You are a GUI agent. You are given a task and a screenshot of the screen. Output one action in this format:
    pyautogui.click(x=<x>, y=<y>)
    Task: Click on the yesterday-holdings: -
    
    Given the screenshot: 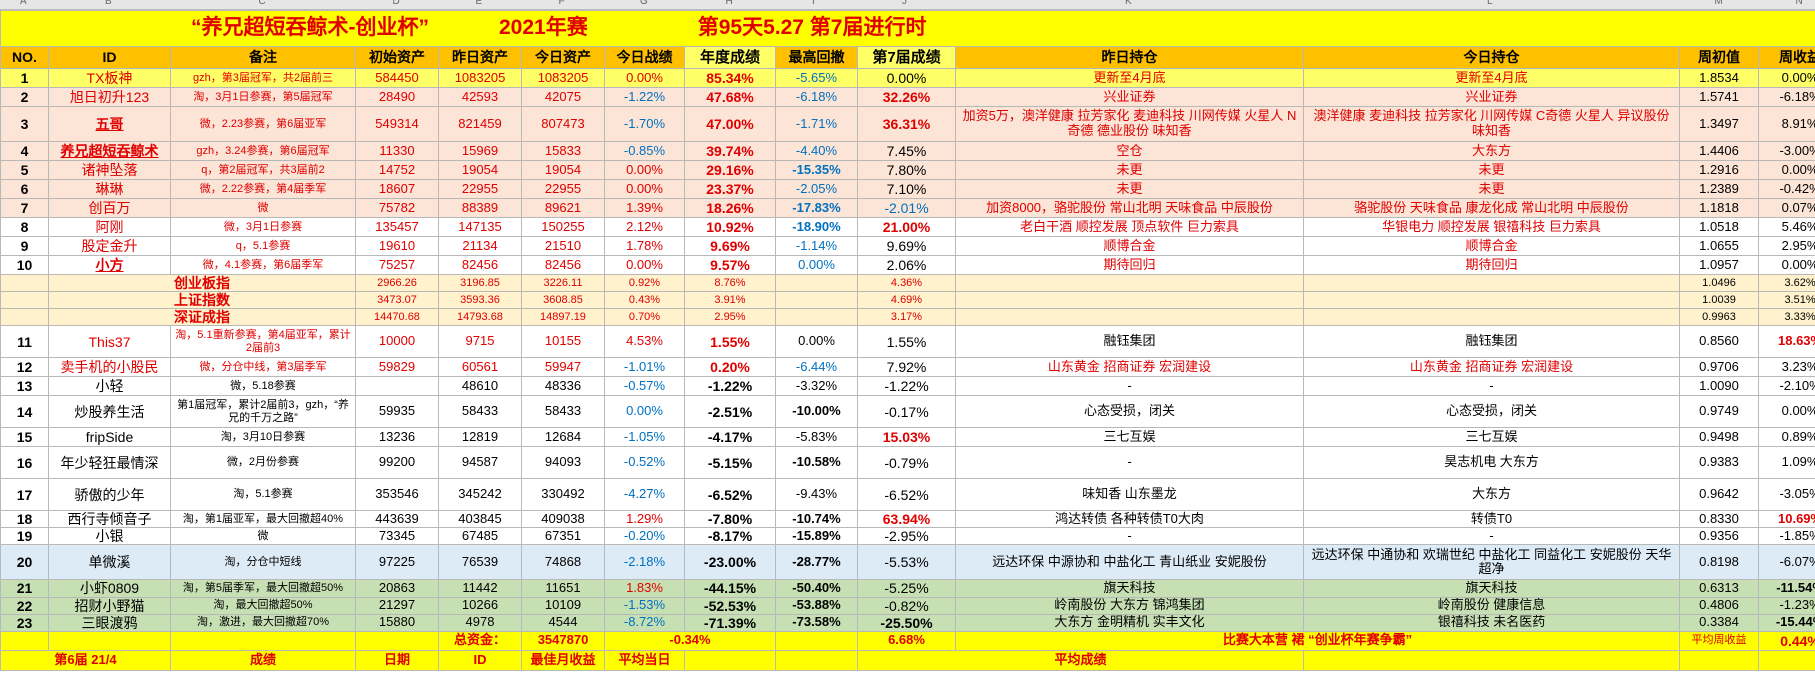 What is the action you would take?
    pyautogui.click(x=1129, y=463)
    